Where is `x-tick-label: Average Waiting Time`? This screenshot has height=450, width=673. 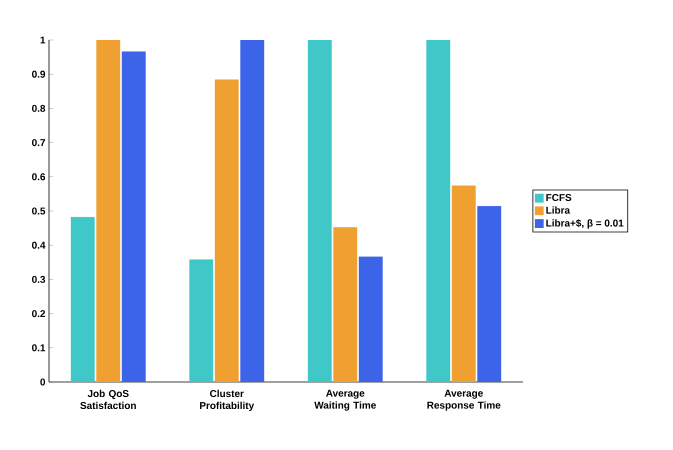 x-tick-label: Average Waiting Time is located at coordinates (345, 400).